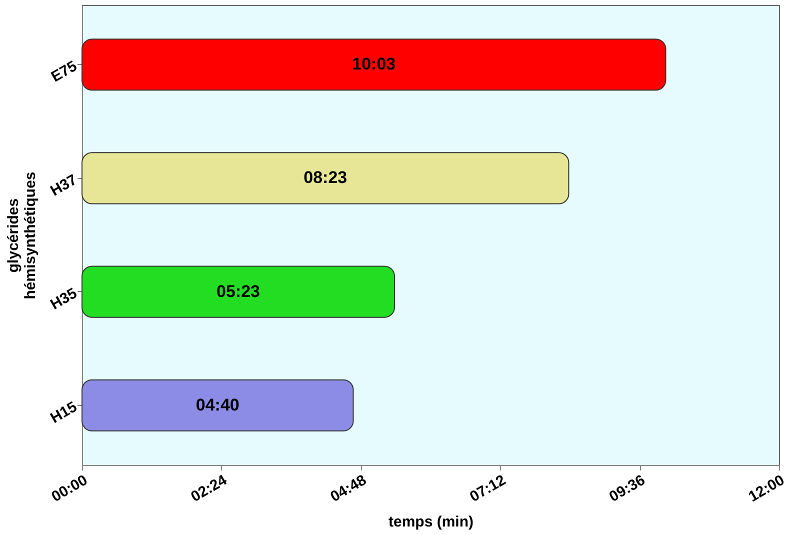 This screenshot has height=535, width=792. I want to click on y-tick-label: H15, so click(64, 412).